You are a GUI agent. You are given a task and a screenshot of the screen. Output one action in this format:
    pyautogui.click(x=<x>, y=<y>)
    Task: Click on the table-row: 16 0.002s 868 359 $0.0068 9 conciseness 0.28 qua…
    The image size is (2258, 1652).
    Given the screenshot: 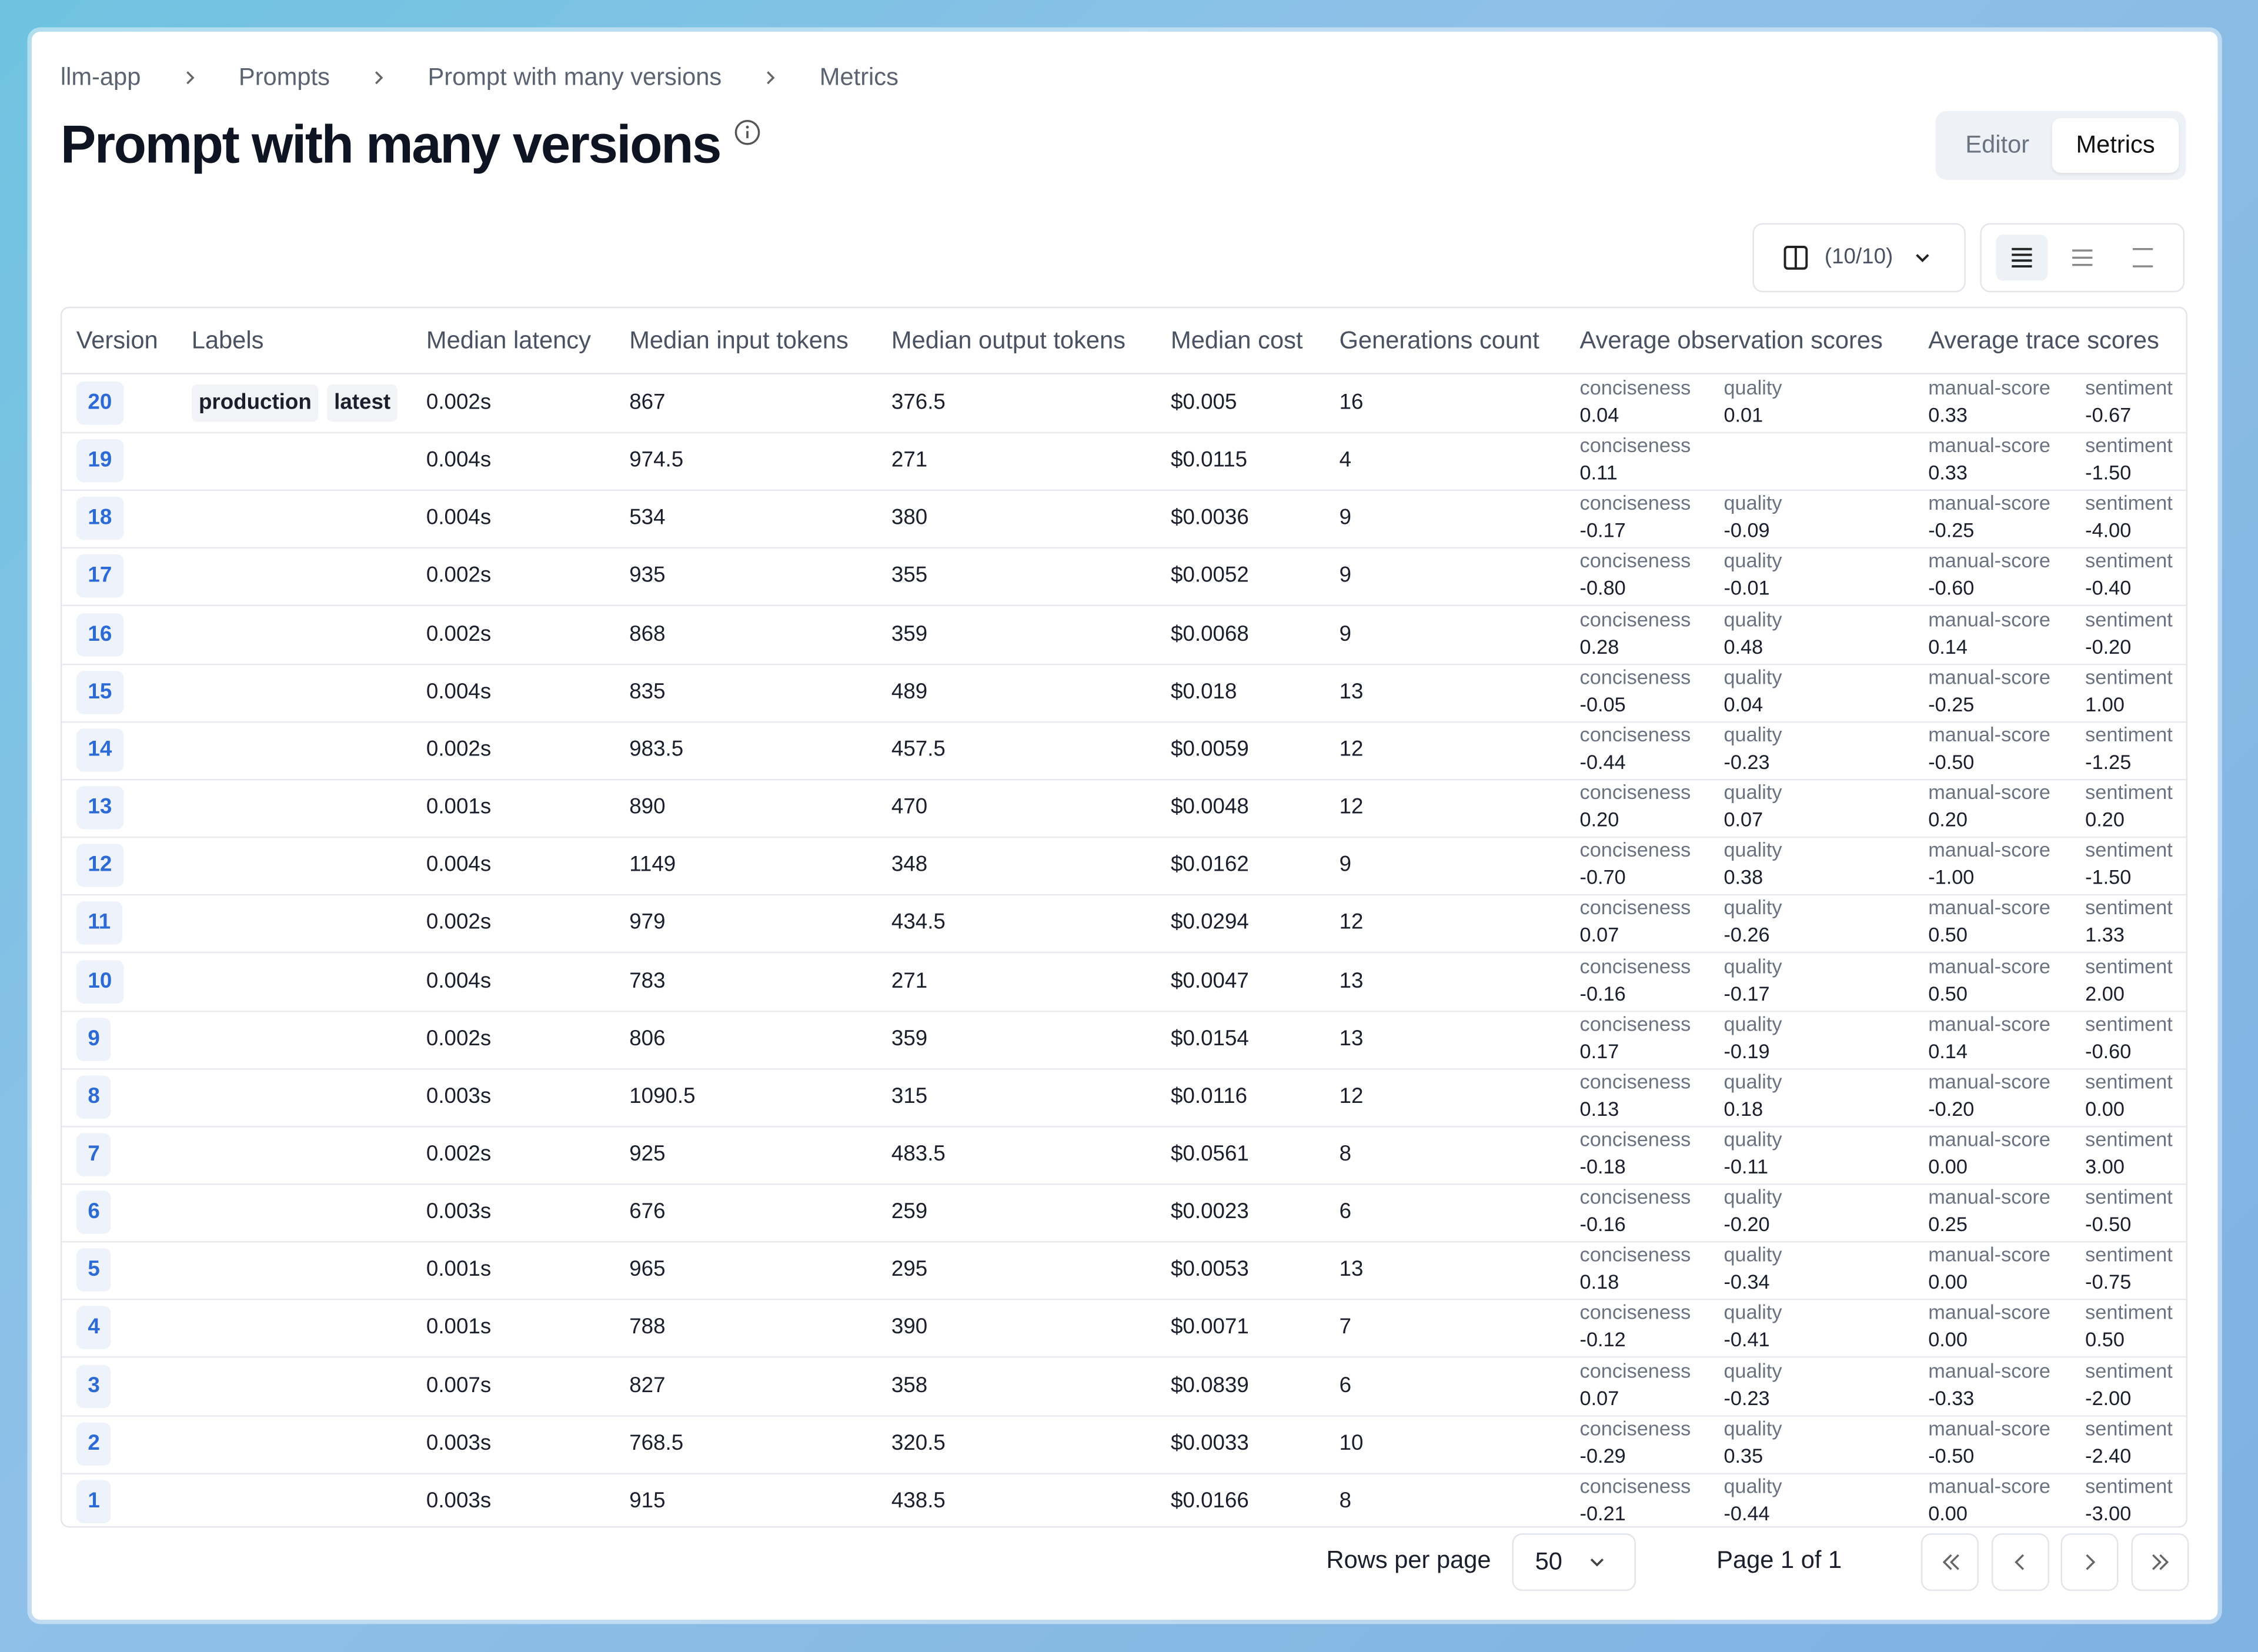 What is the action you would take?
    pyautogui.click(x=1124, y=636)
    